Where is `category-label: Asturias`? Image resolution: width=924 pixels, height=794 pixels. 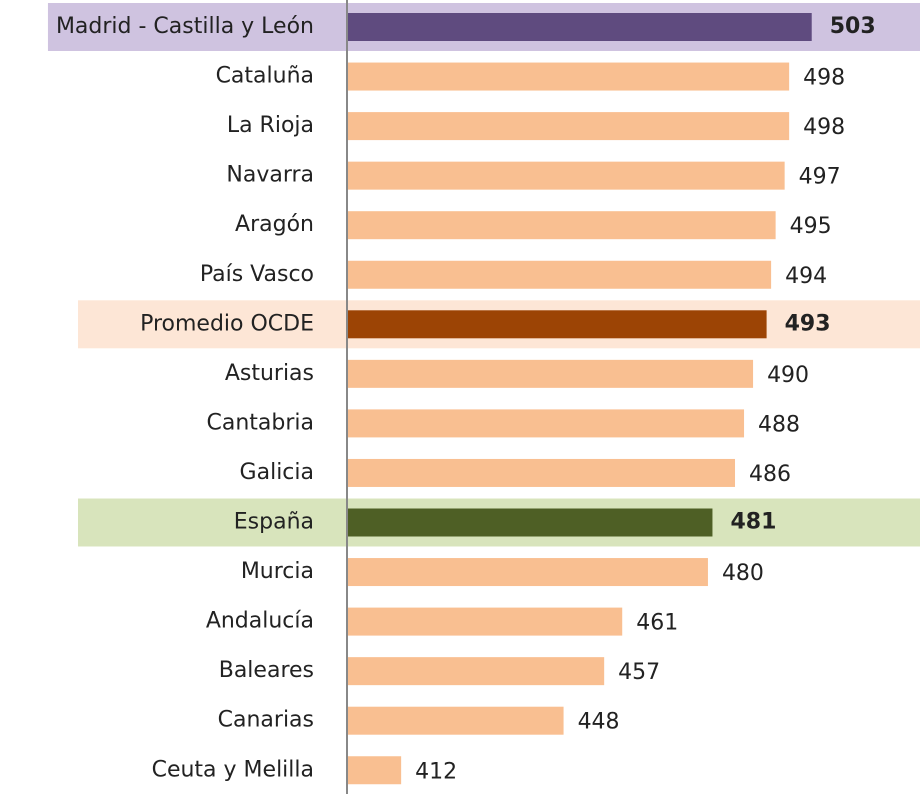
category-label: Asturias is located at coordinates (269, 373).